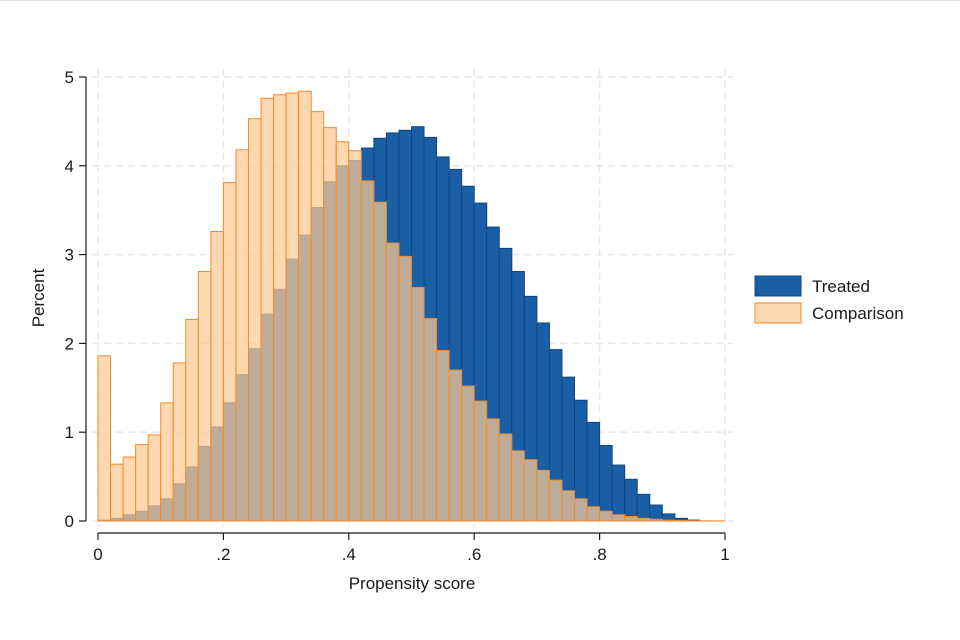 The image size is (960, 640). What do you see at coordinates (411, 548) in the screenshot?
I see `x-axis-ticks: 0 .2 .4 .6 .8 1` at bounding box center [411, 548].